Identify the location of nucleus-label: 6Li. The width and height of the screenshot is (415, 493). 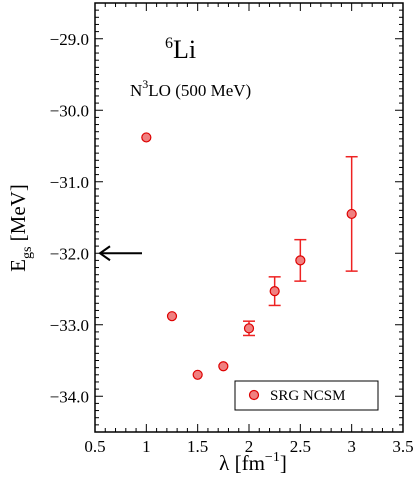
(180, 49).